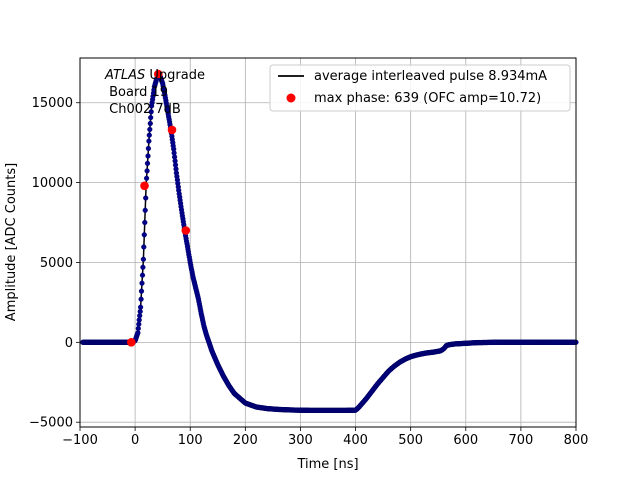 This screenshot has height=480, width=640. I want to click on y-tick-label: 0, so click(69, 343).